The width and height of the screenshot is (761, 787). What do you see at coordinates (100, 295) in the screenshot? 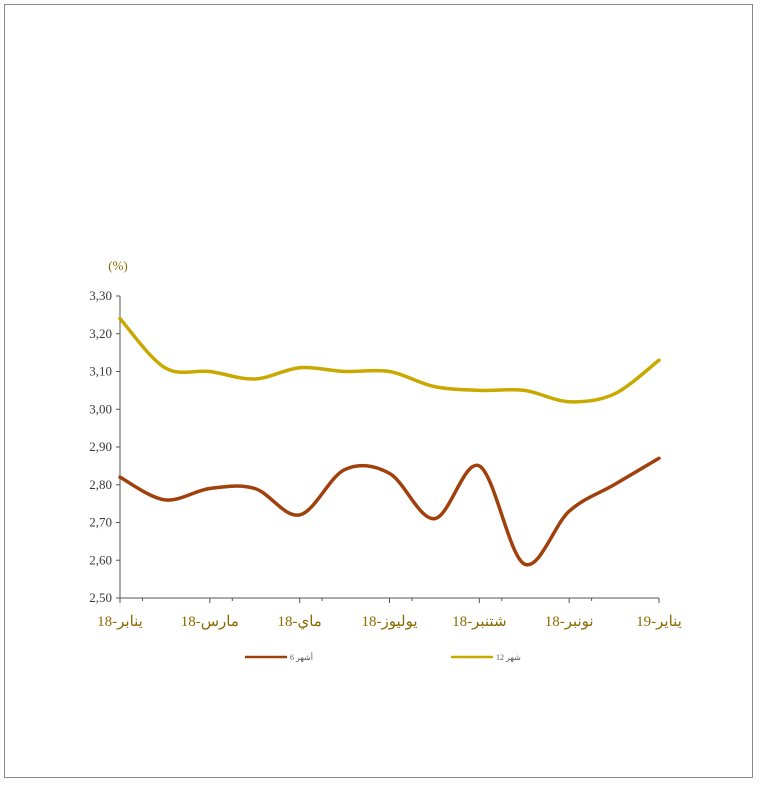
I see `y-tick-label: 3,30` at bounding box center [100, 295].